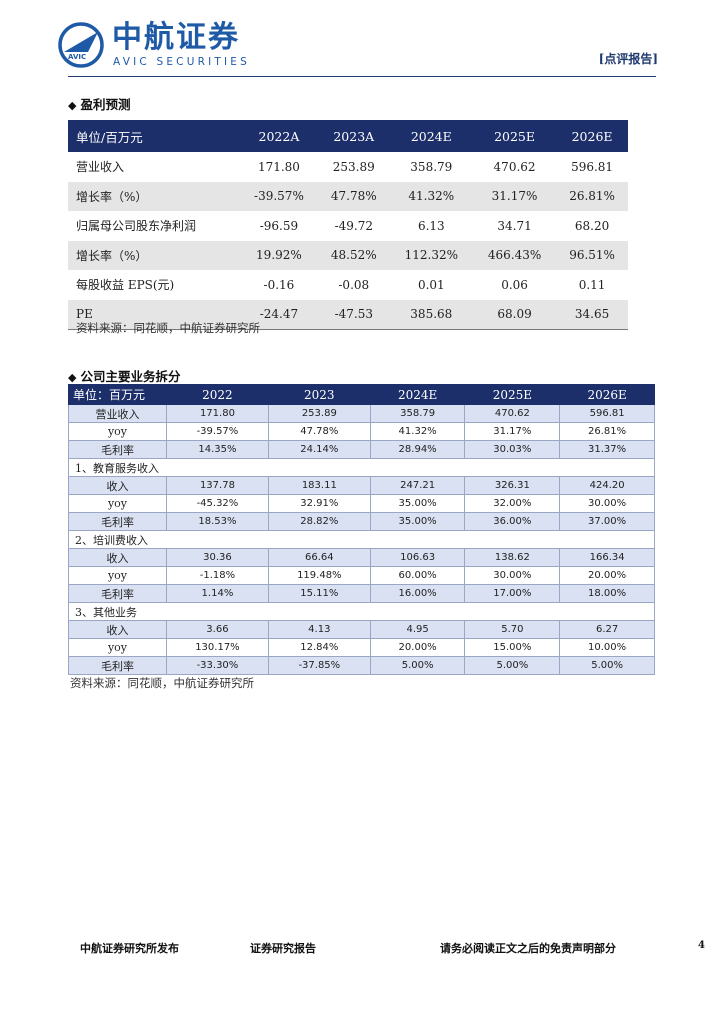  I want to click on value-cell: 37.00%, so click(607, 521).